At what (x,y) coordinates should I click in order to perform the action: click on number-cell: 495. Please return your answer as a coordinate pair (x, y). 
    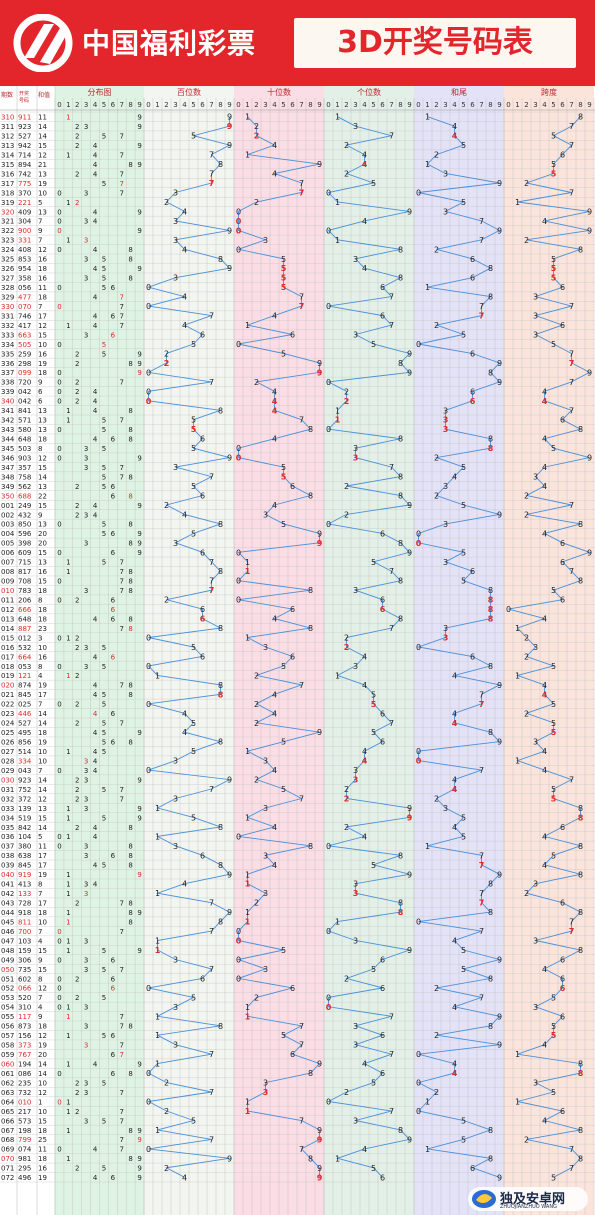
    Looking at the image, I should click on (24, 733).